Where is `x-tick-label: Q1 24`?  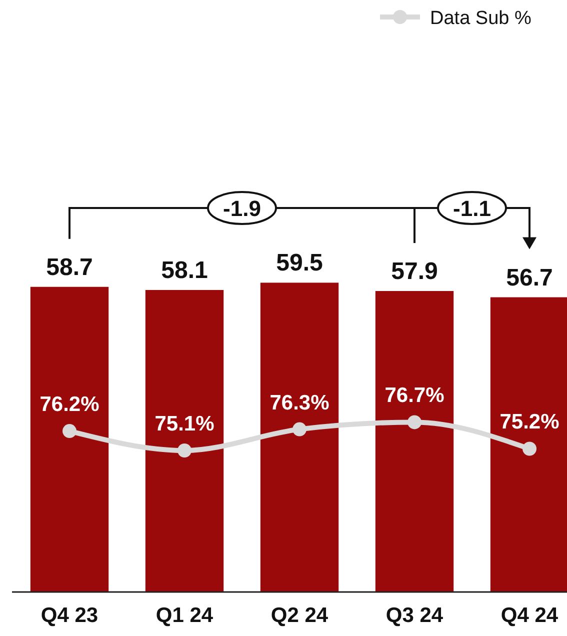
x-tick-label: Q1 24 is located at coordinates (185, 615).